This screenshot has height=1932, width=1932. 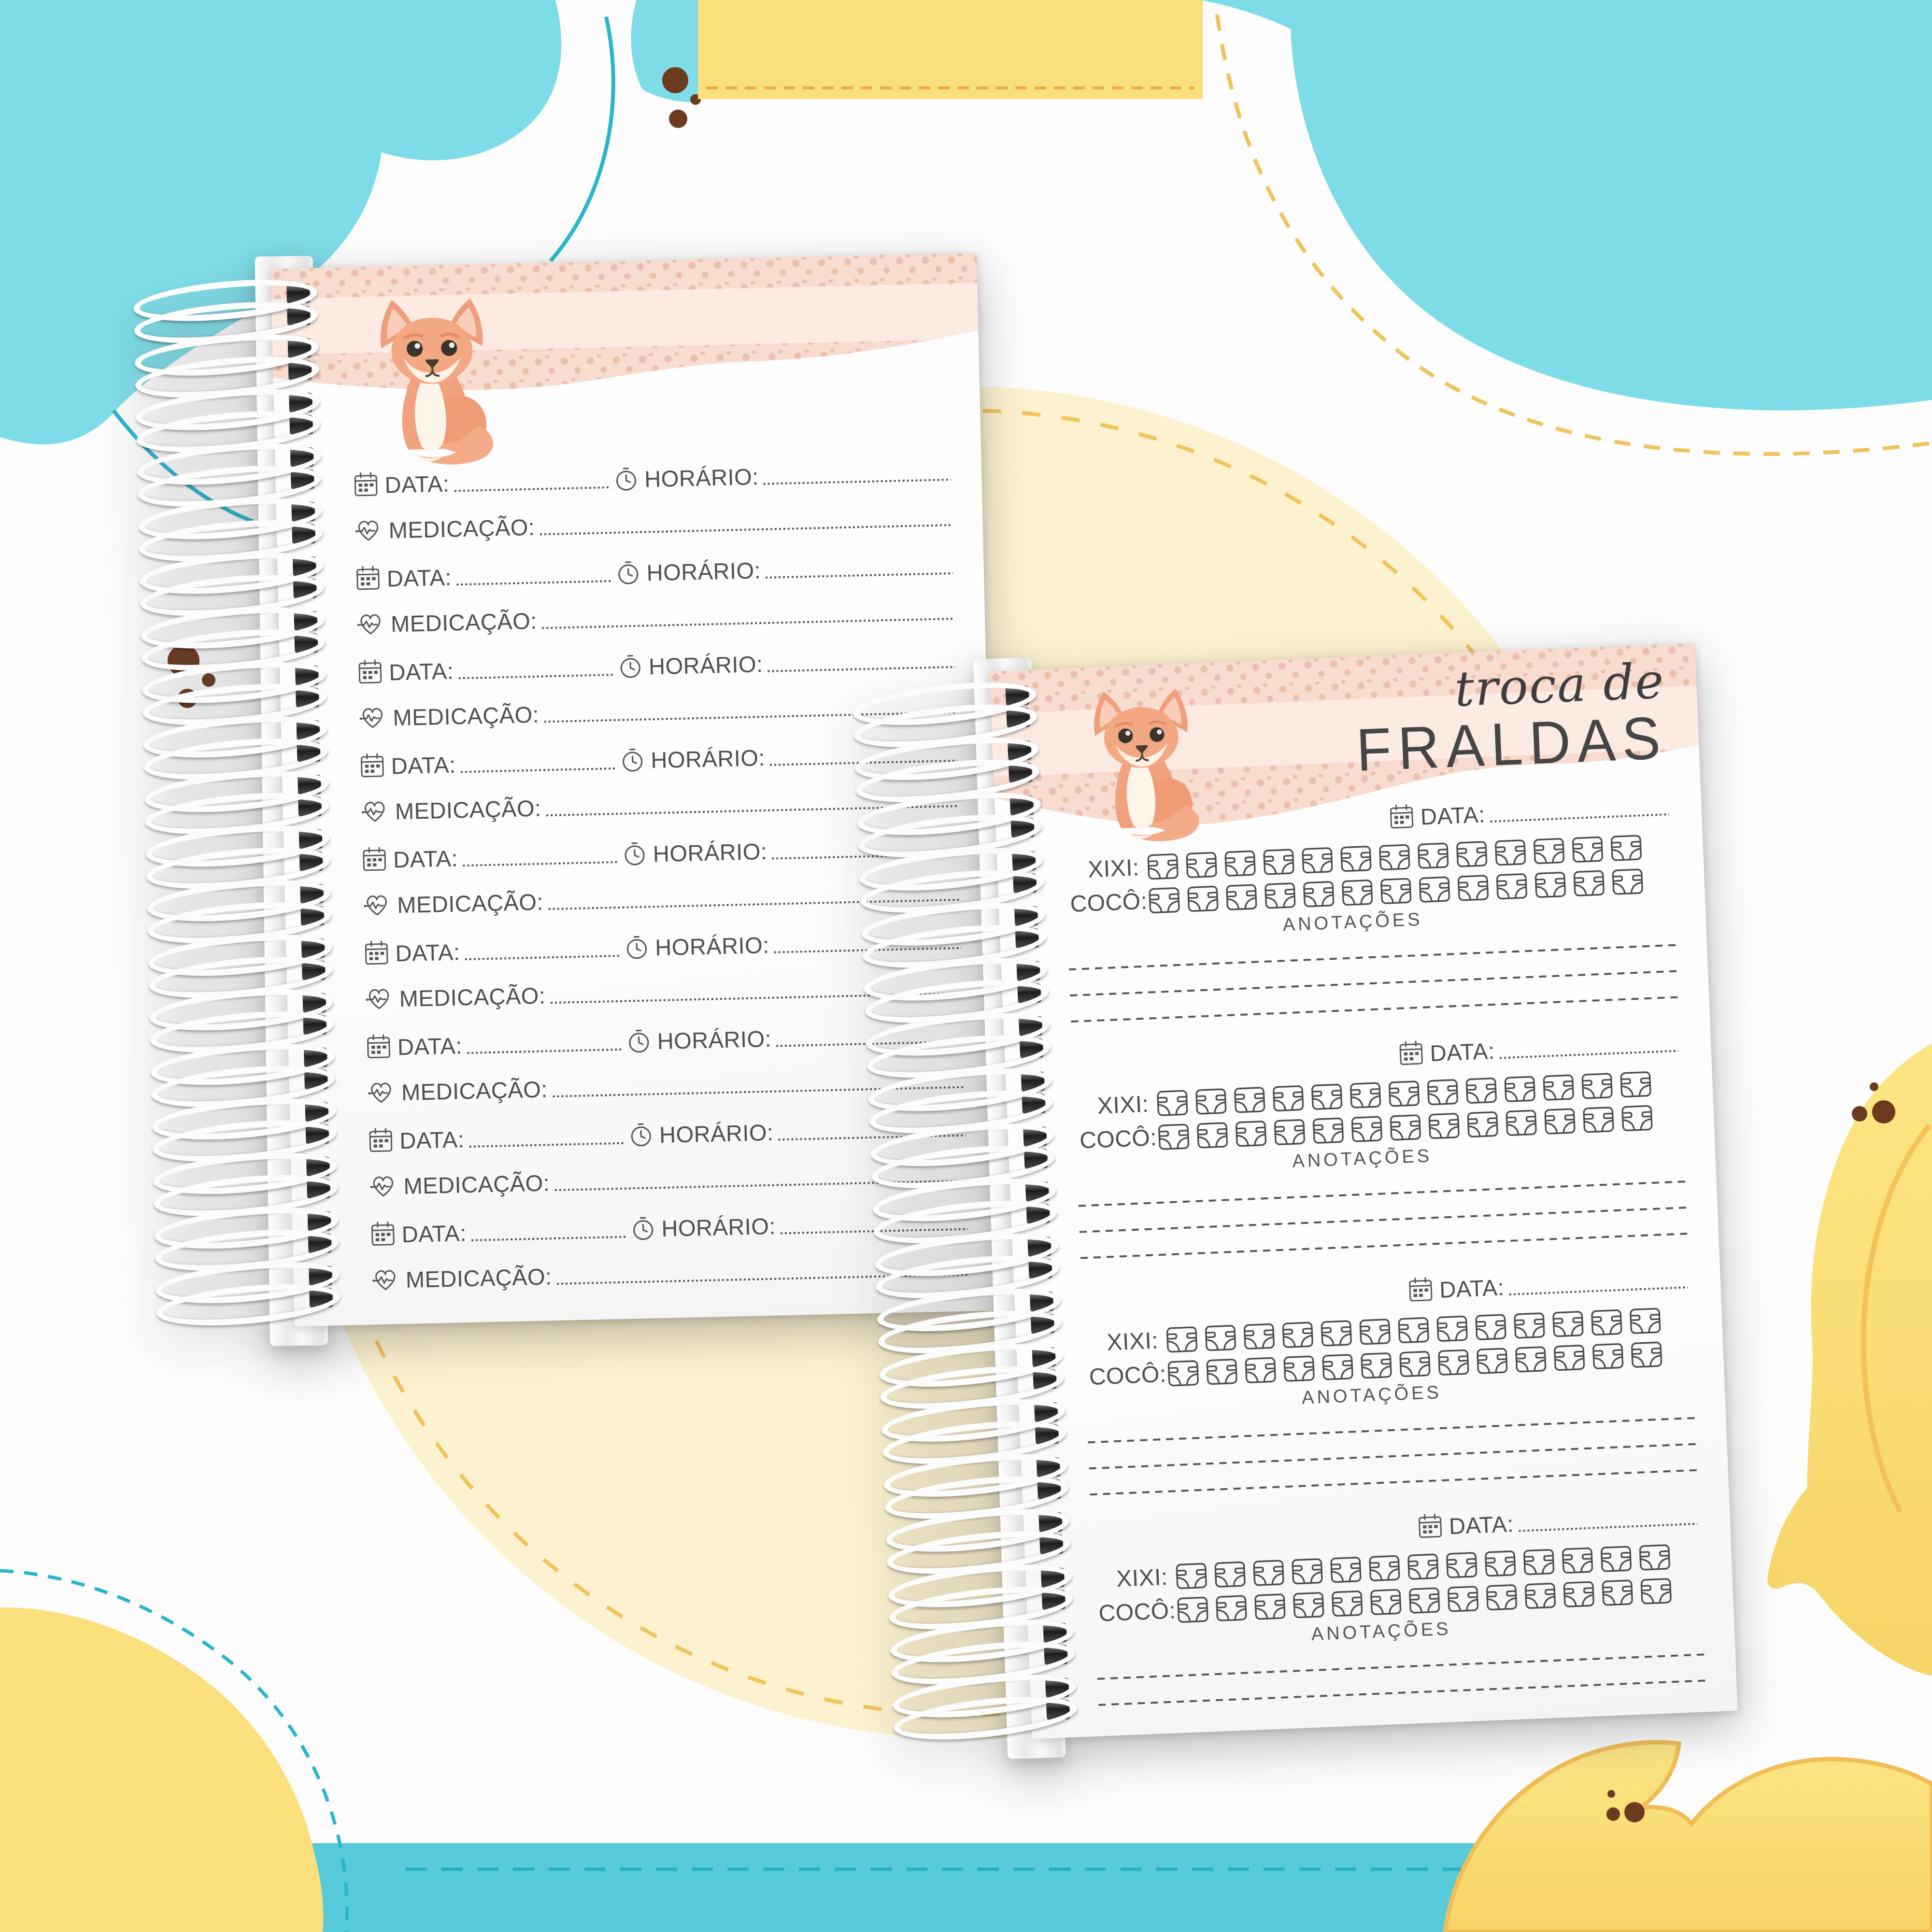 I want to click on brown-dots-bird-lower, so click(x=1625, y=1806).